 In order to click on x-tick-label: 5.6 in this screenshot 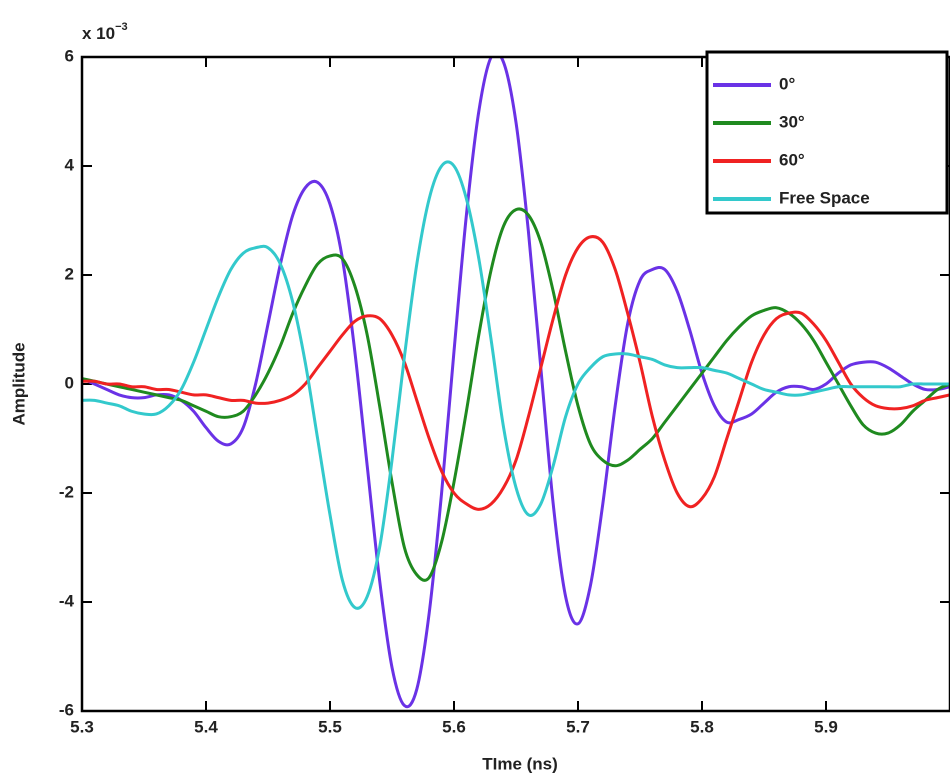, I will do `click(454, 726)`.